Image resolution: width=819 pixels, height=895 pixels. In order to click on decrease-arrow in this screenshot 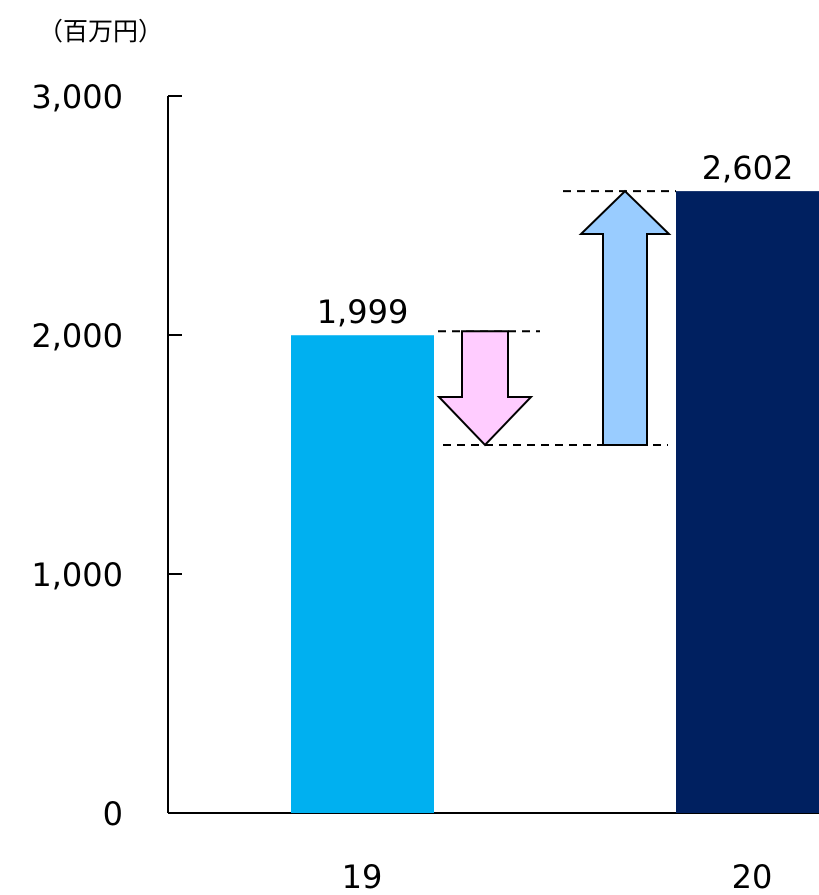, I will do `click(485, 388)`.